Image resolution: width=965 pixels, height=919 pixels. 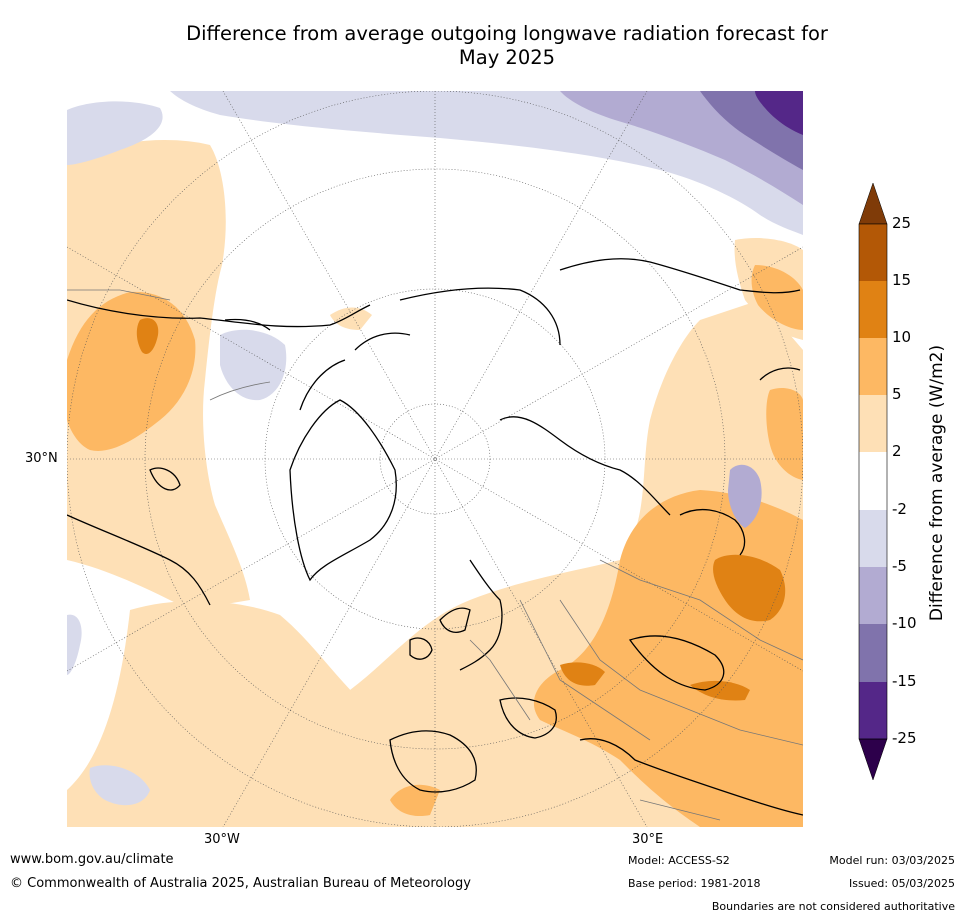 I want to click on colorbar-n5-n2, so click(x=873, y=538).